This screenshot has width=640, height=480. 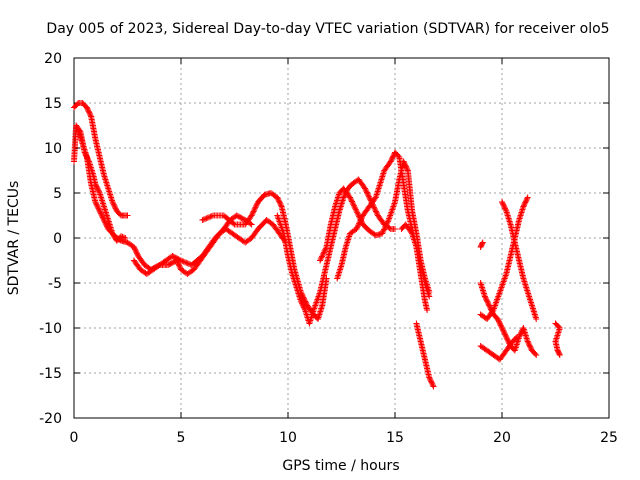 I want to click on x-tick-label: 10, so click(x=288, y=438).